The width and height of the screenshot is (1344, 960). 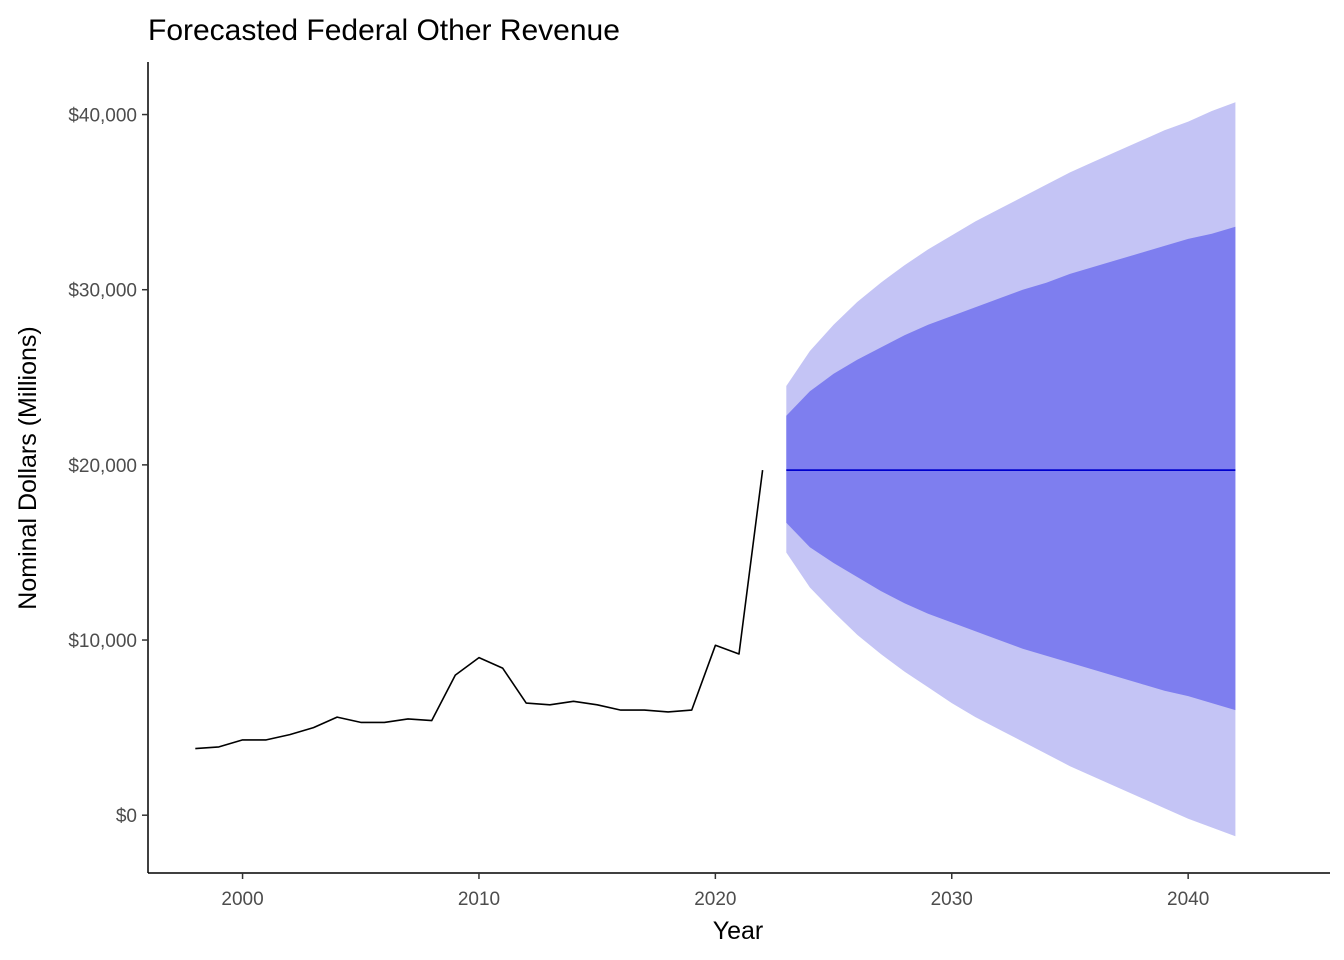 I want to click on chart-title: Forecasted Federal Other Revenue, so click(x=384, y=30).